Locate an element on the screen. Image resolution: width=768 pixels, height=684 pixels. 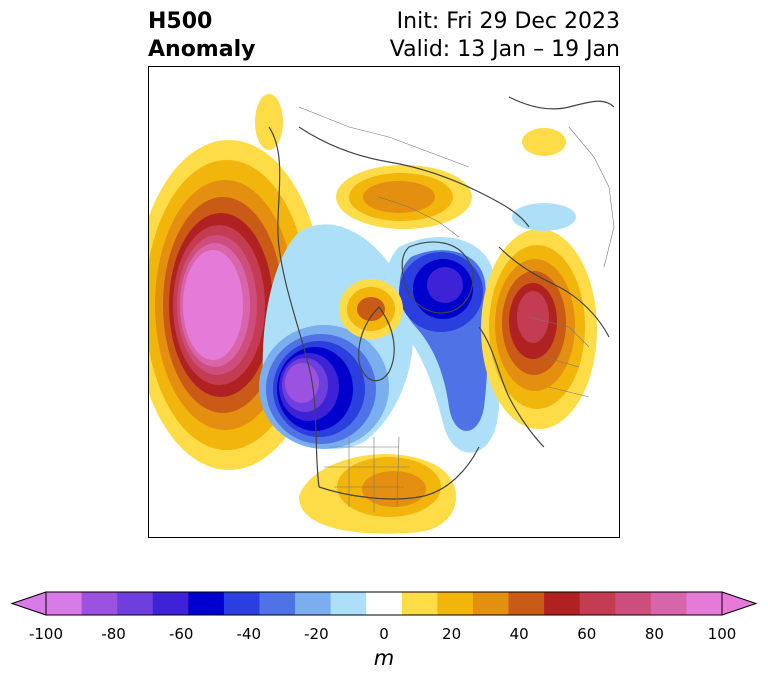
colorbar-tick-label: -60 is located at coordinates (181, 634).